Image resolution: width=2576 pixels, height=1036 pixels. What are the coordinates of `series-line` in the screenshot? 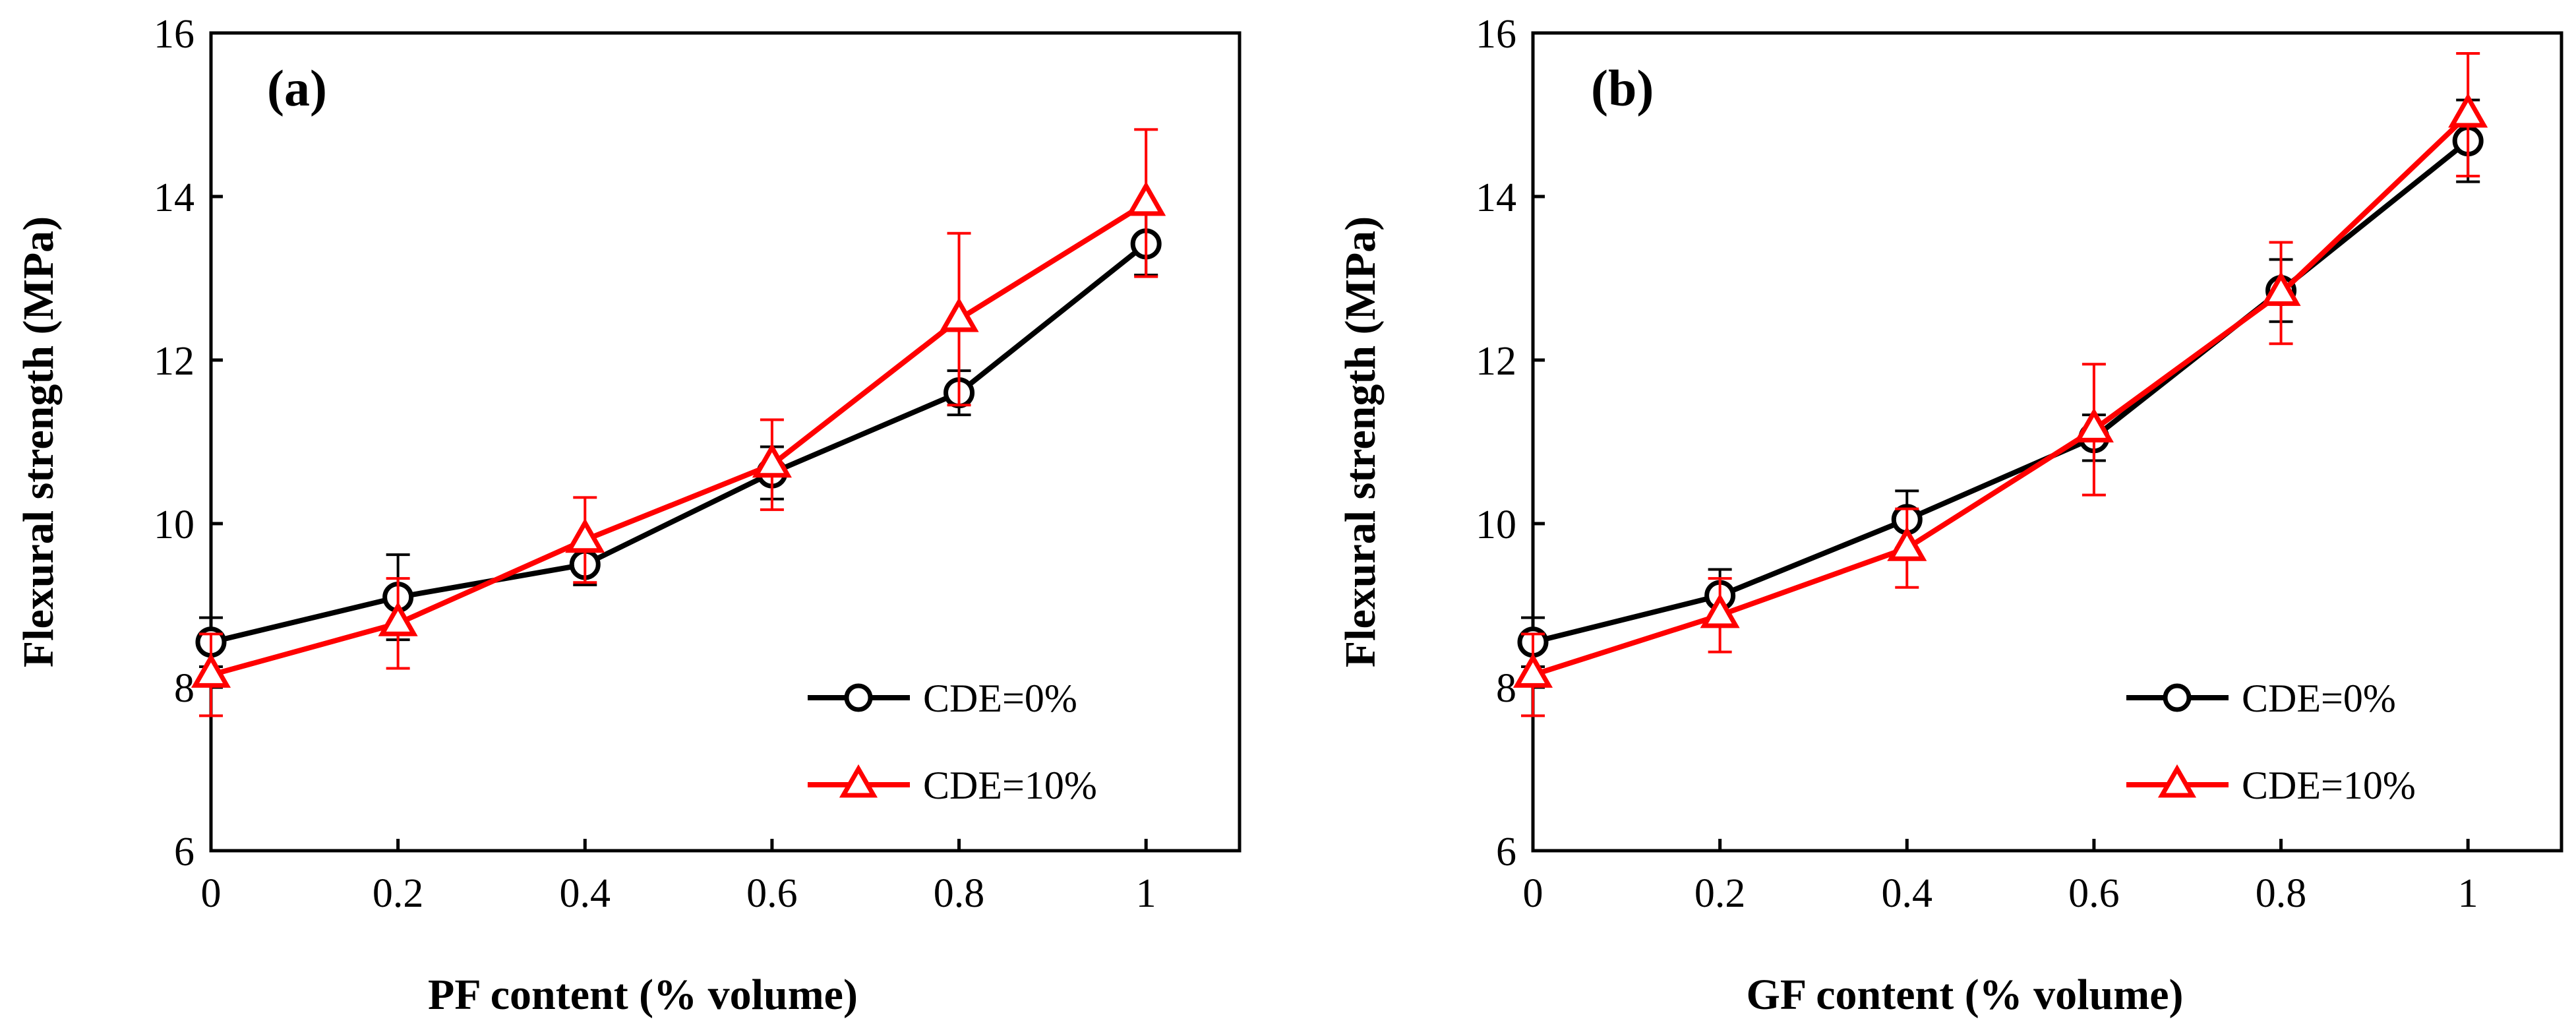 It's located at (679, 443).